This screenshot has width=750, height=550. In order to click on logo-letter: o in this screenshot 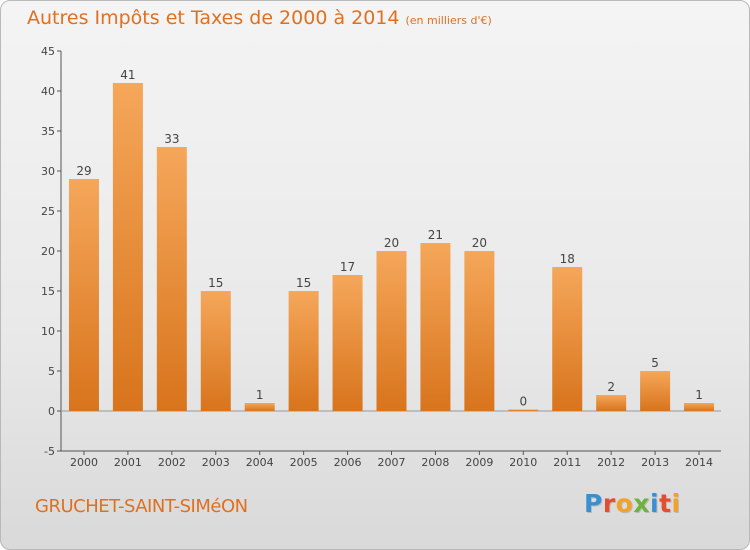, I will do `click(624, 503)`.